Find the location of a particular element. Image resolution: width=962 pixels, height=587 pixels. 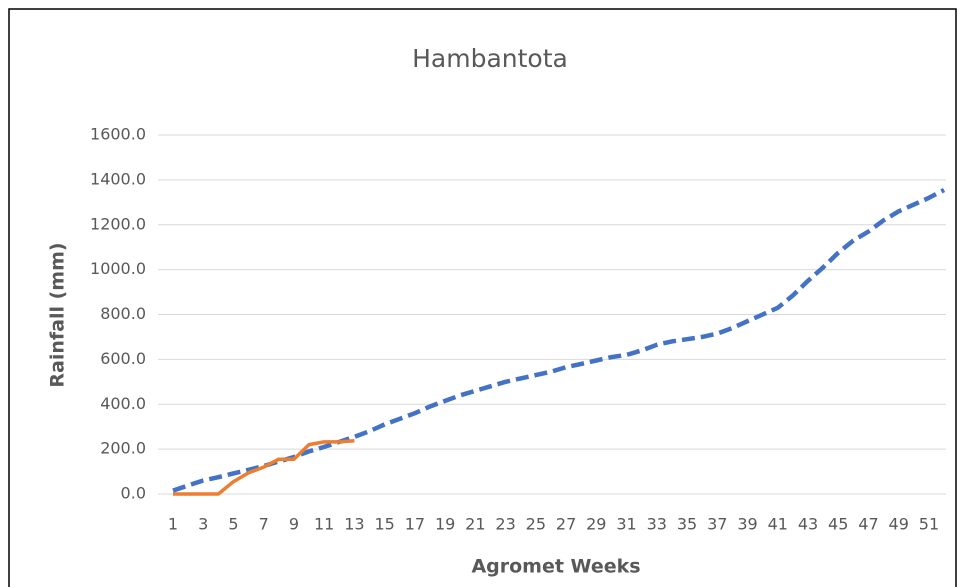

x-tick-label: 25 is located at coordinates (536, 524).